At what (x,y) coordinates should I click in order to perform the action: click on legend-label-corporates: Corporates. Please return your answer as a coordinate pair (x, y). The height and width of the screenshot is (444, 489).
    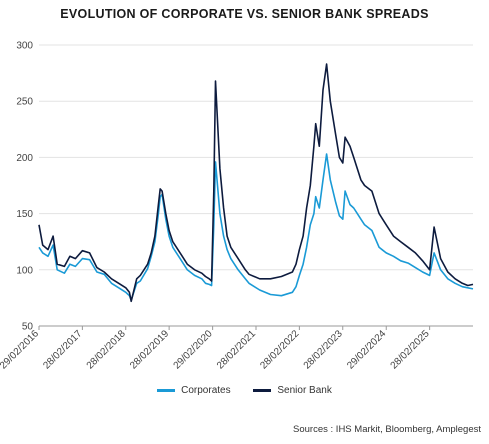
    Looking at the image, I should click on (206, 390).